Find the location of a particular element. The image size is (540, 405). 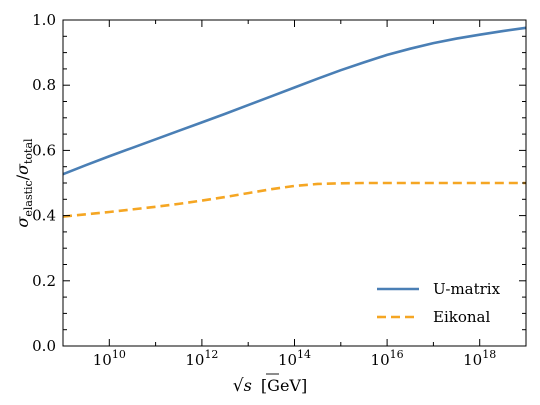

y-axis-label-denominator: total is located at coordinates (28, 151).